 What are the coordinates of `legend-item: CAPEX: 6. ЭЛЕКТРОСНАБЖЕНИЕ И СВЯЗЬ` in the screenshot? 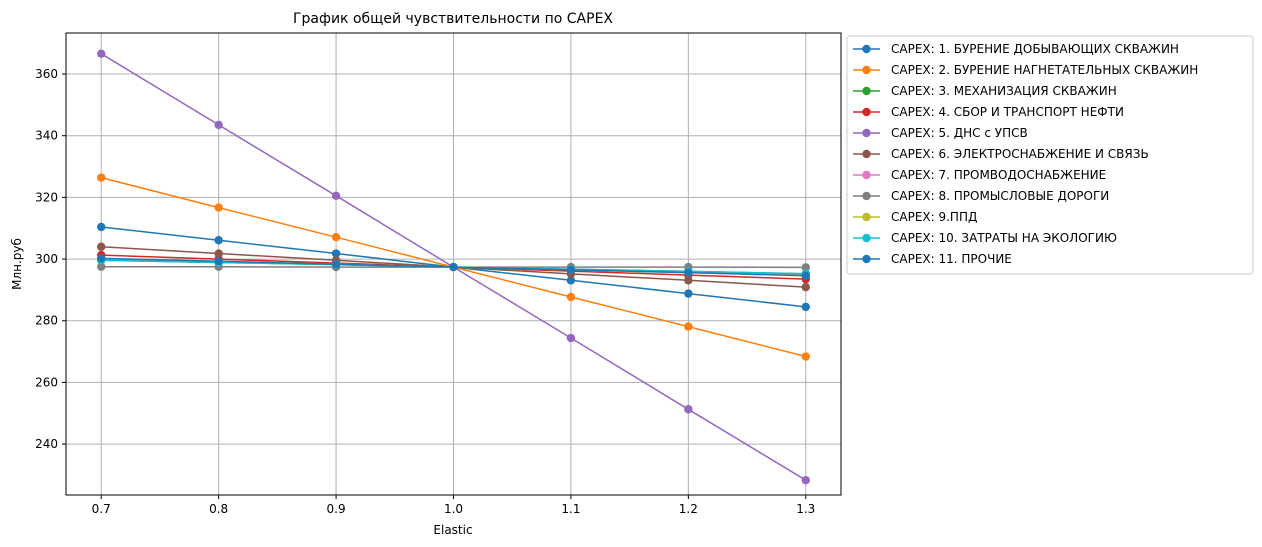 It's located at (1001, 154).